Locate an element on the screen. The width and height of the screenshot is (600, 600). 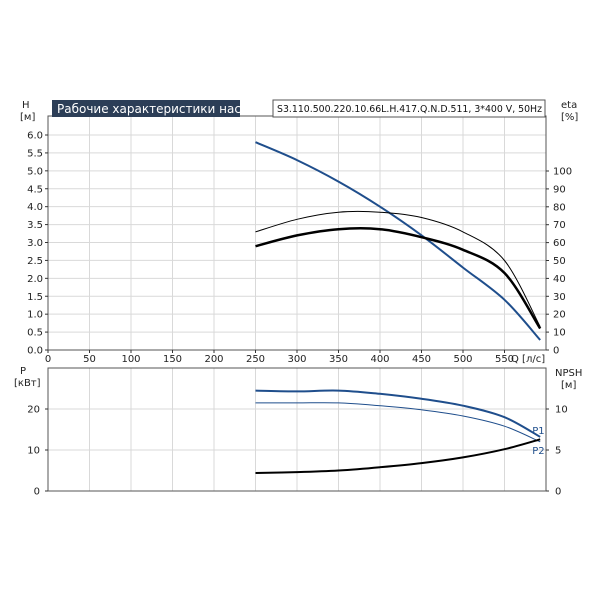
bottom-right-axis-unit: [м] is located at coordinates (568, 385).